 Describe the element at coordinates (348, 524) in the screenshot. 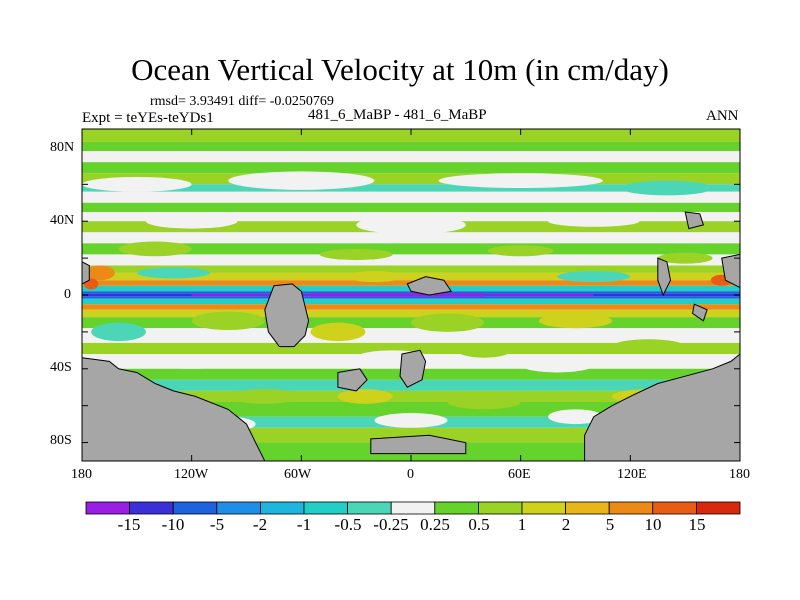

I see `colorbar-label: -0.5` at that location.